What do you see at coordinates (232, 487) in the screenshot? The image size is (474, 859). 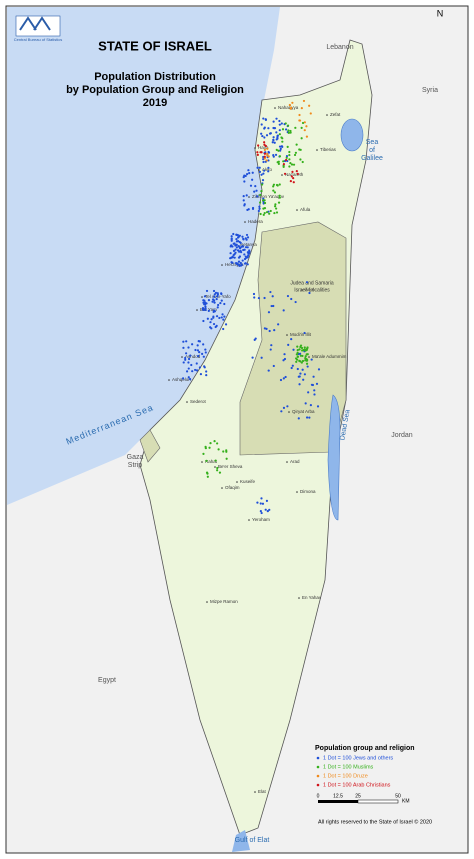 I see `place-label: Ofaqim` at bounding box center [232, 487].